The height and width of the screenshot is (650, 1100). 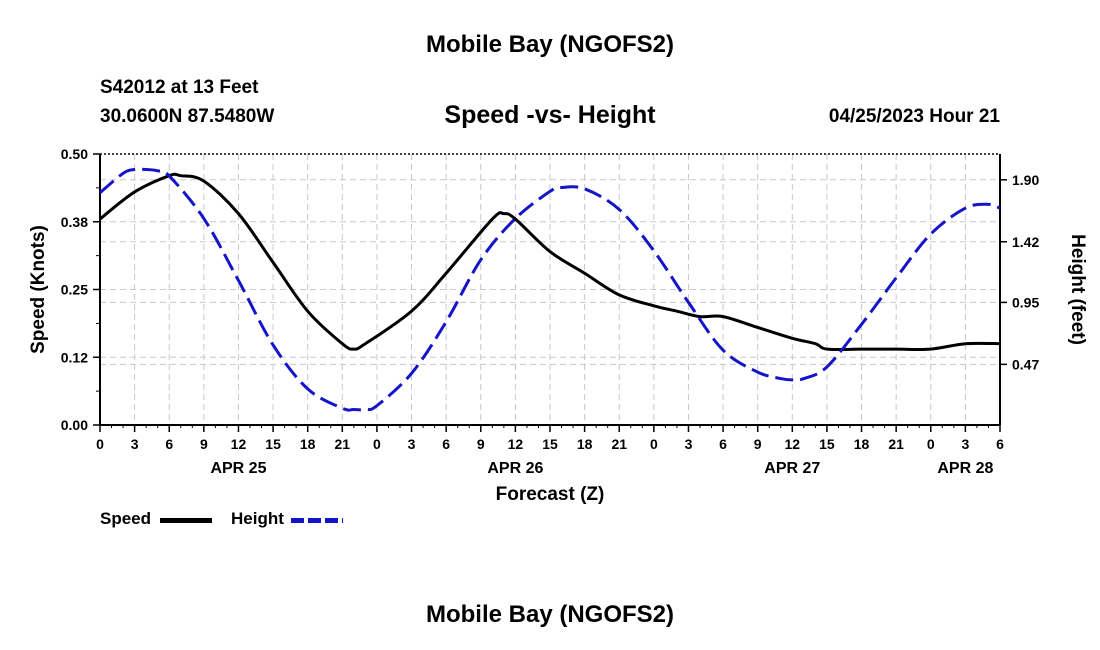 I want to click on legend-height-label: Height, so click(x=257, y=518).